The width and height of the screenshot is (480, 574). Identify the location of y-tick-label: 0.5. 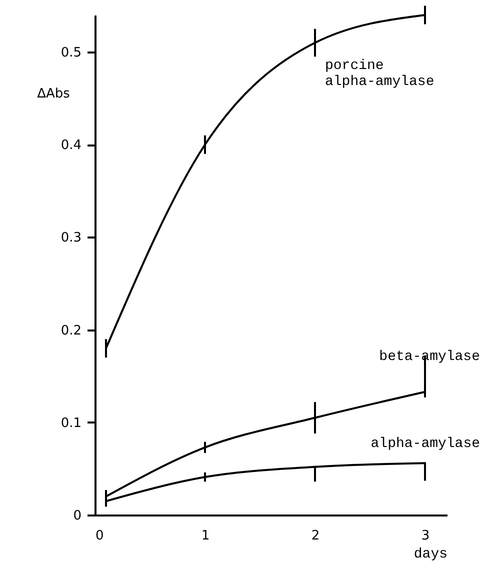
(71, 53).